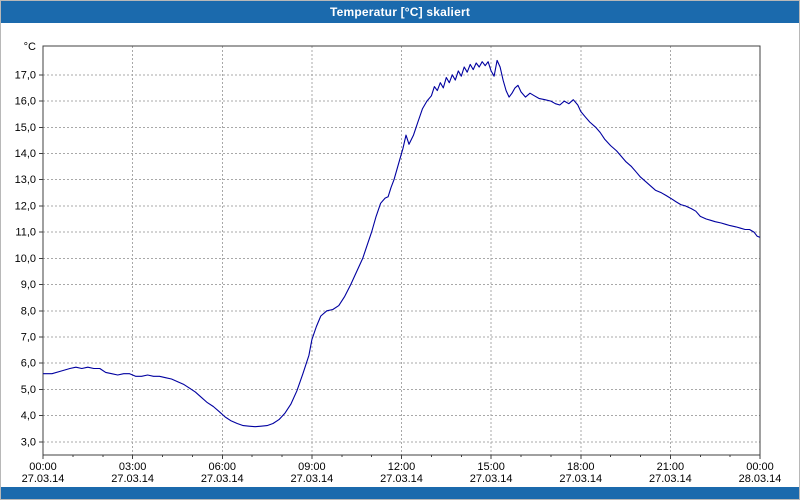 The width and height of the screenshot is (800, 500). I want to click on y-tick-label: 3,0, so click(28, 442).